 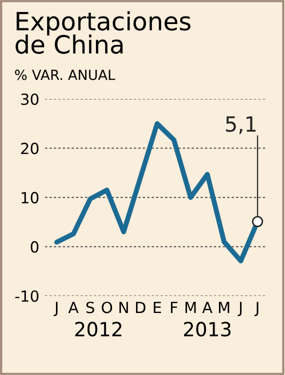 I want to click on x-tick-label: F, so click(x=174, y=308).